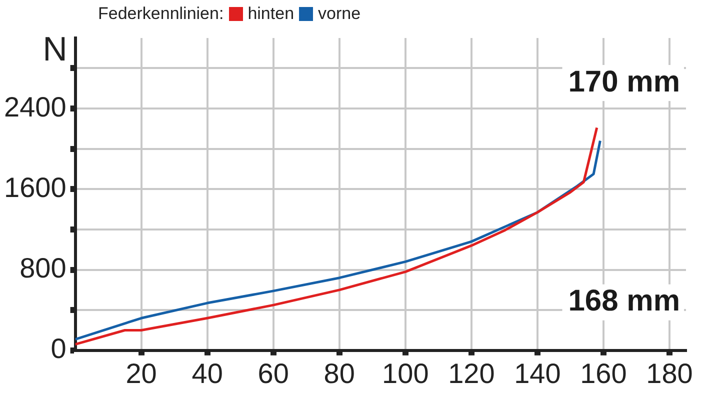 The height and width of the screenshot is (399, 712). What do you see at coordinates (207, 373) in the screenshot?
I see `x-tick-label: 40` at bounding box center [207, 373].